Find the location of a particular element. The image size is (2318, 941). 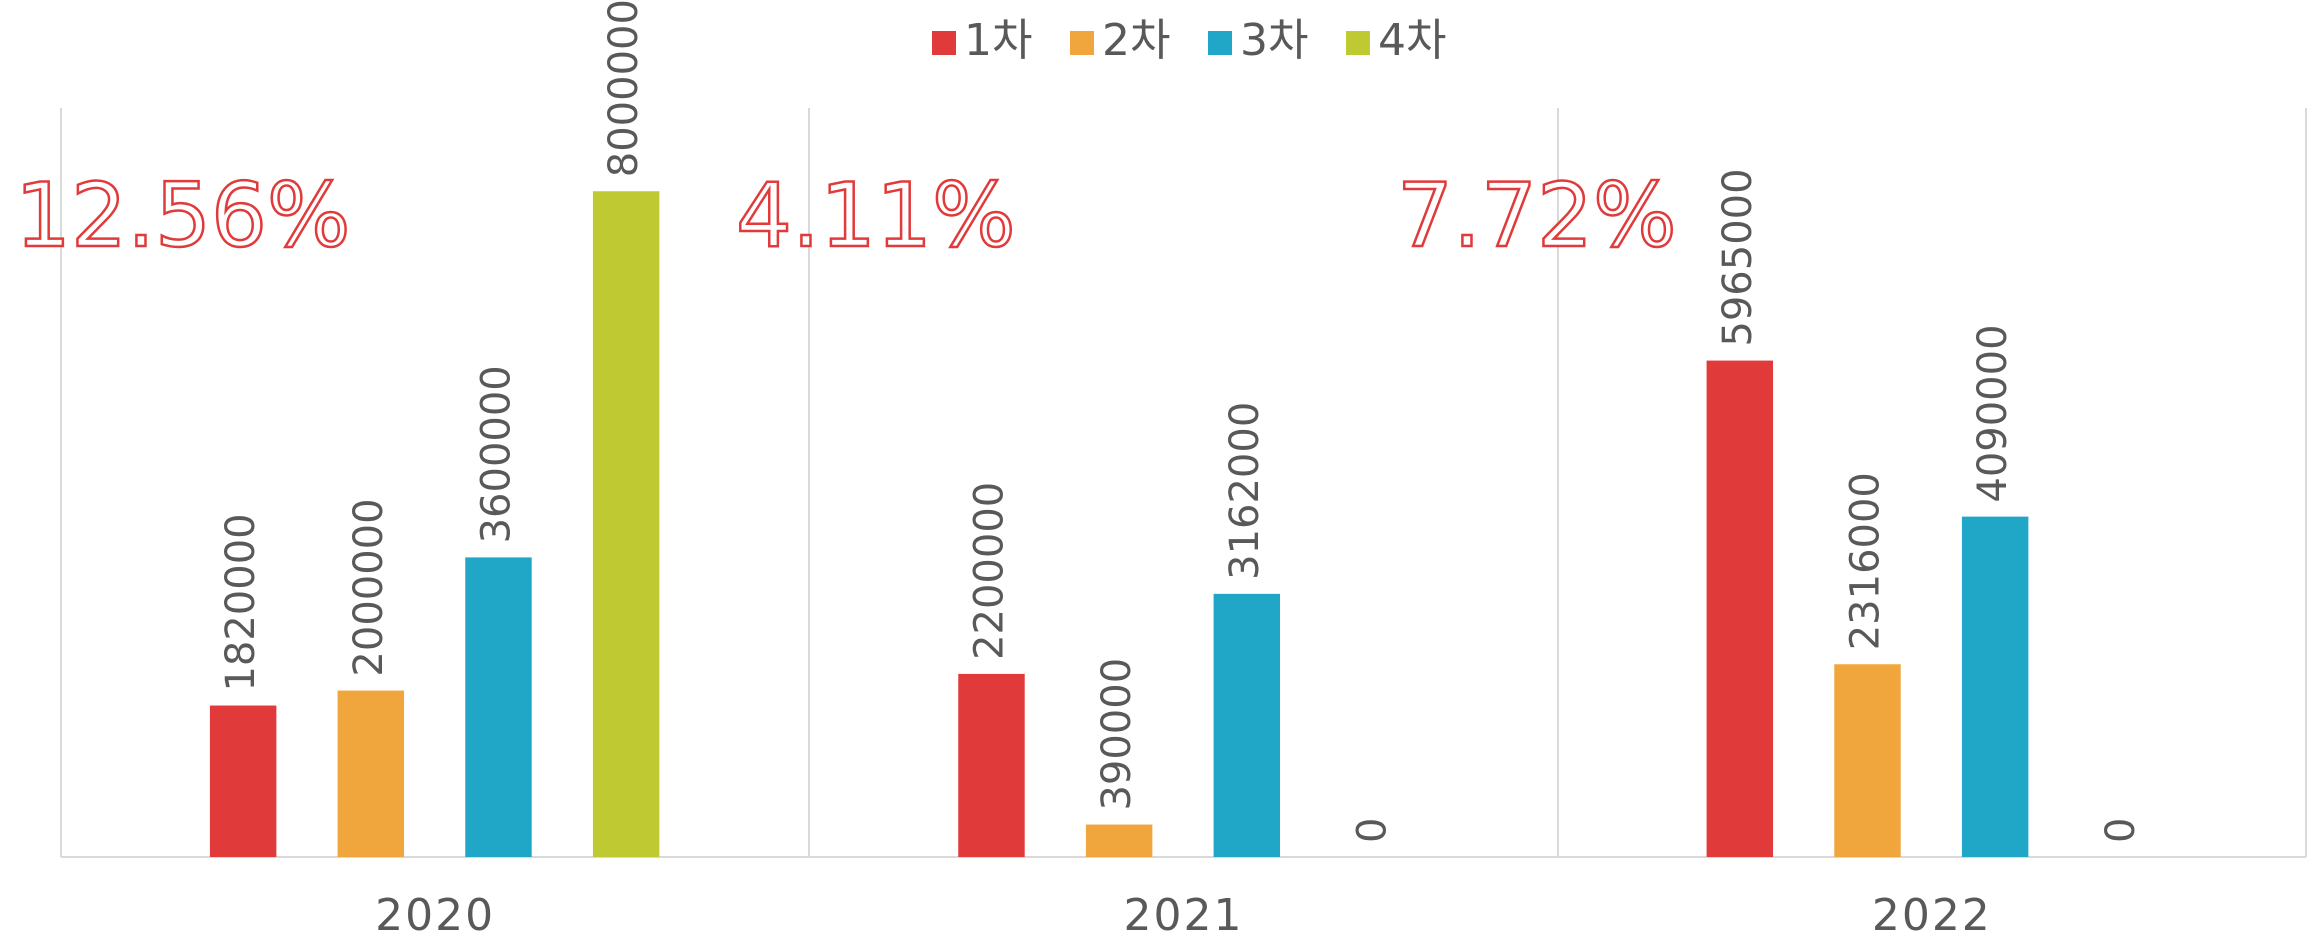

data-label: 2200000 is located at coordinates (989, 571).